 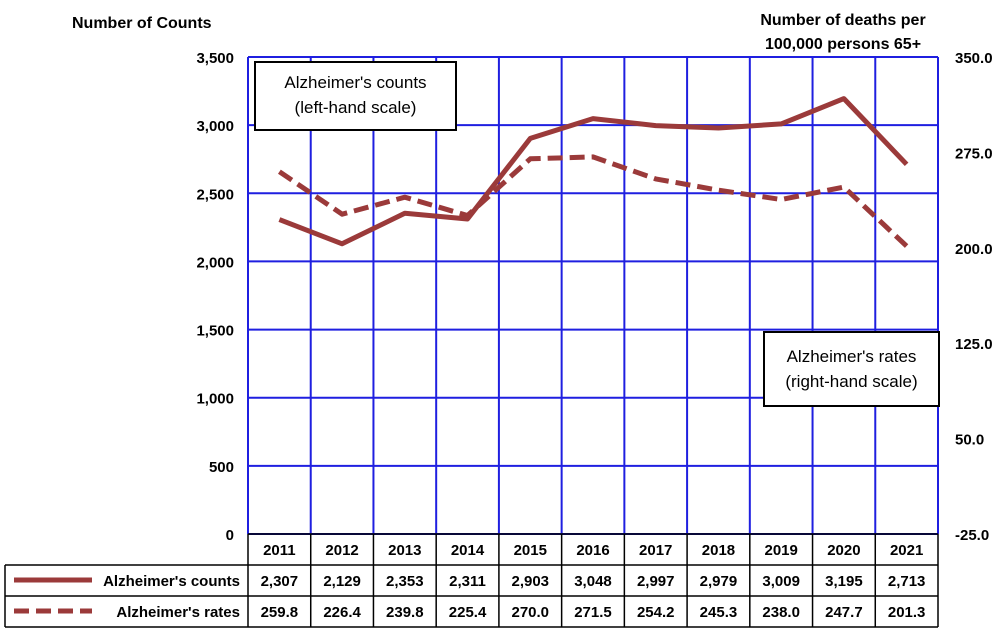 I want to click on x-tick-label: 2019, so click(x=780, y=550).